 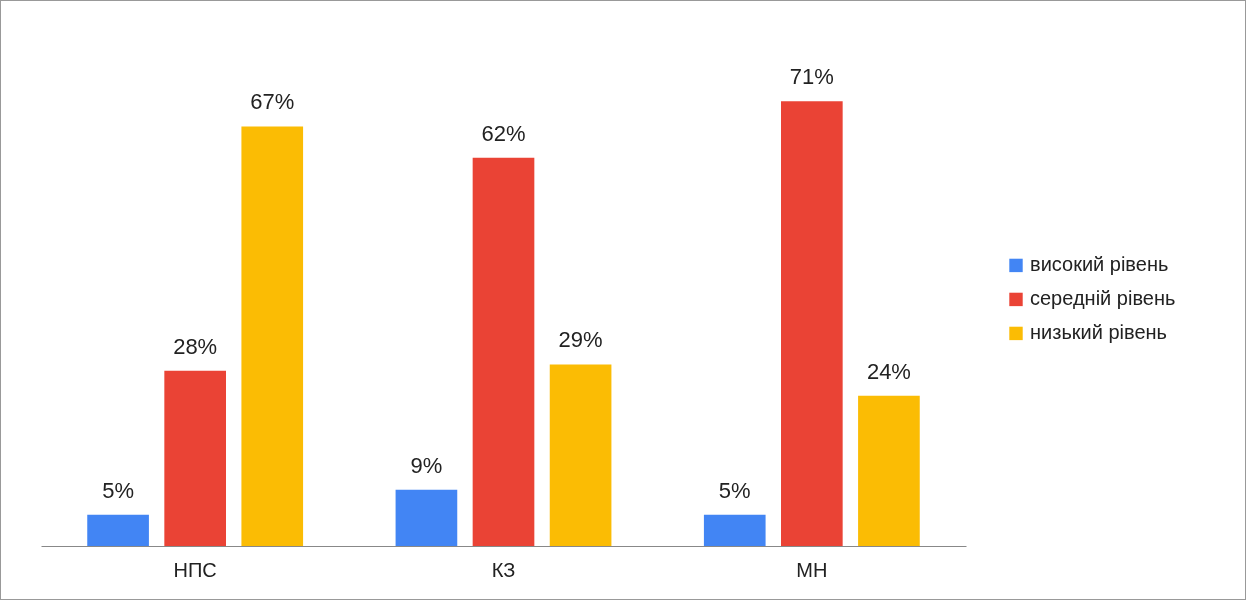 I want to click on data-label: 9%, so click(x=426, y=465).